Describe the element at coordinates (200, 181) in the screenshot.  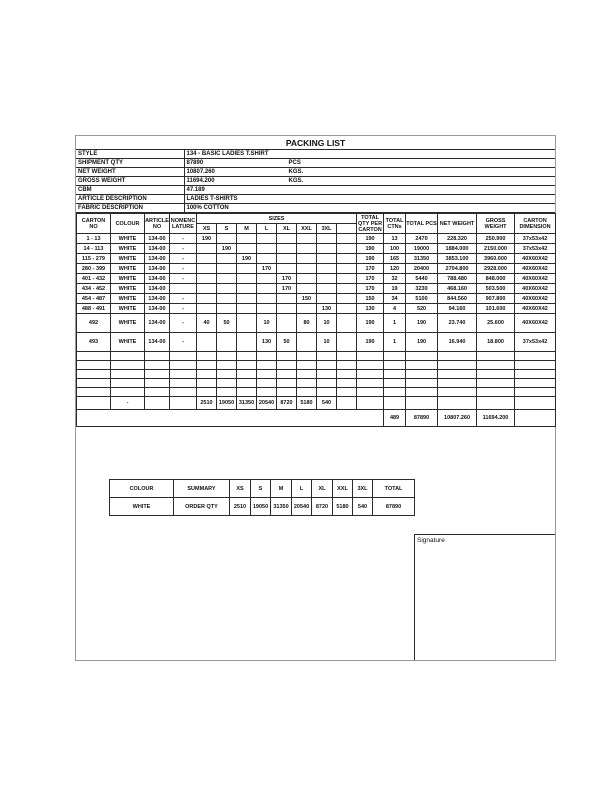
I see `info-value: 11694.200` at that location.